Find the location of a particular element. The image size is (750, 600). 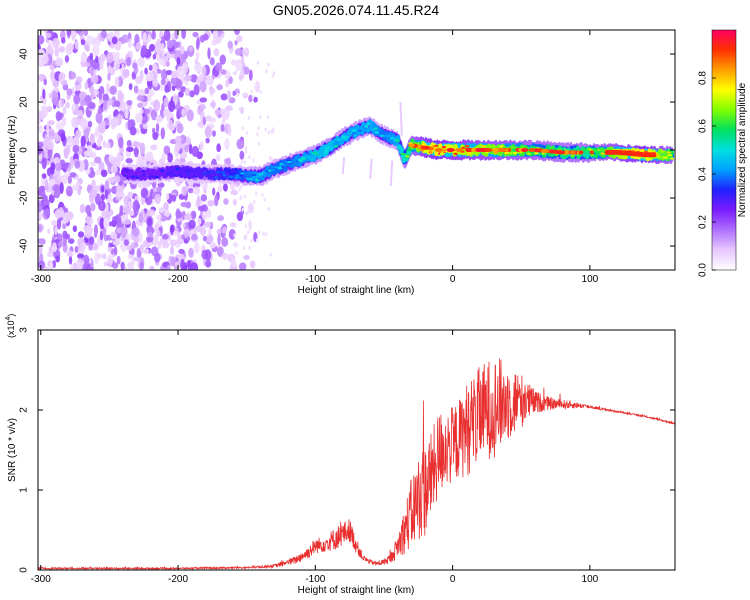

spectrogram-streak is located at coordinates (343, 166).